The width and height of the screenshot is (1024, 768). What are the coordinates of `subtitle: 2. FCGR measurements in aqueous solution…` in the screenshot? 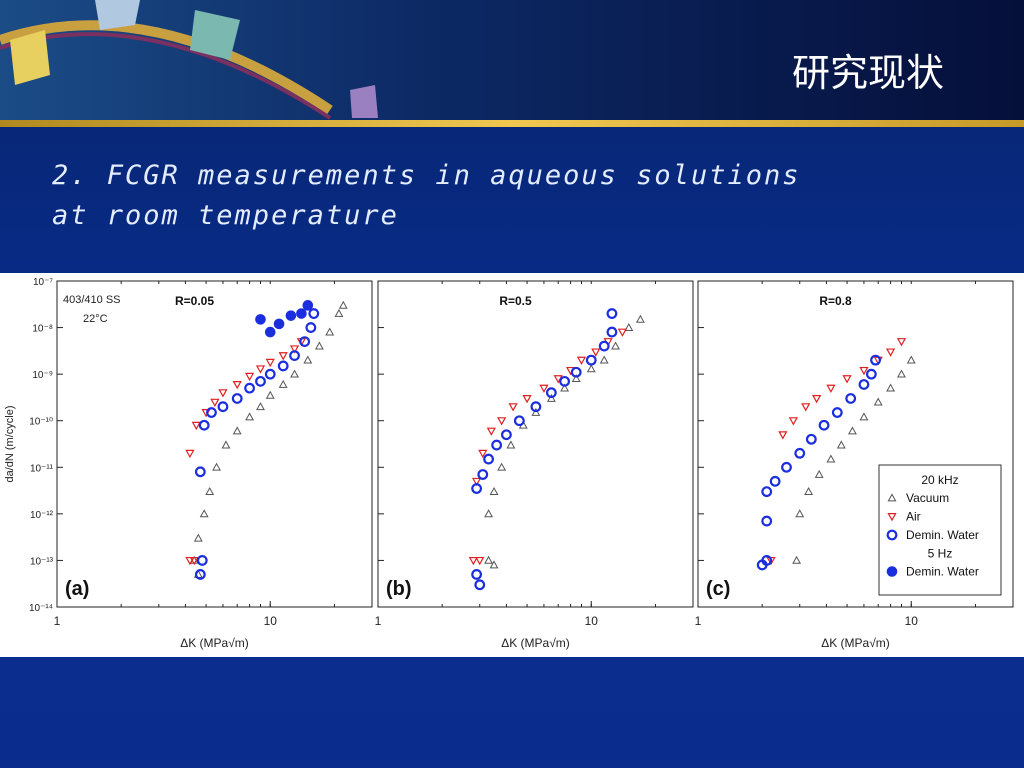 It's located at (426, 175).